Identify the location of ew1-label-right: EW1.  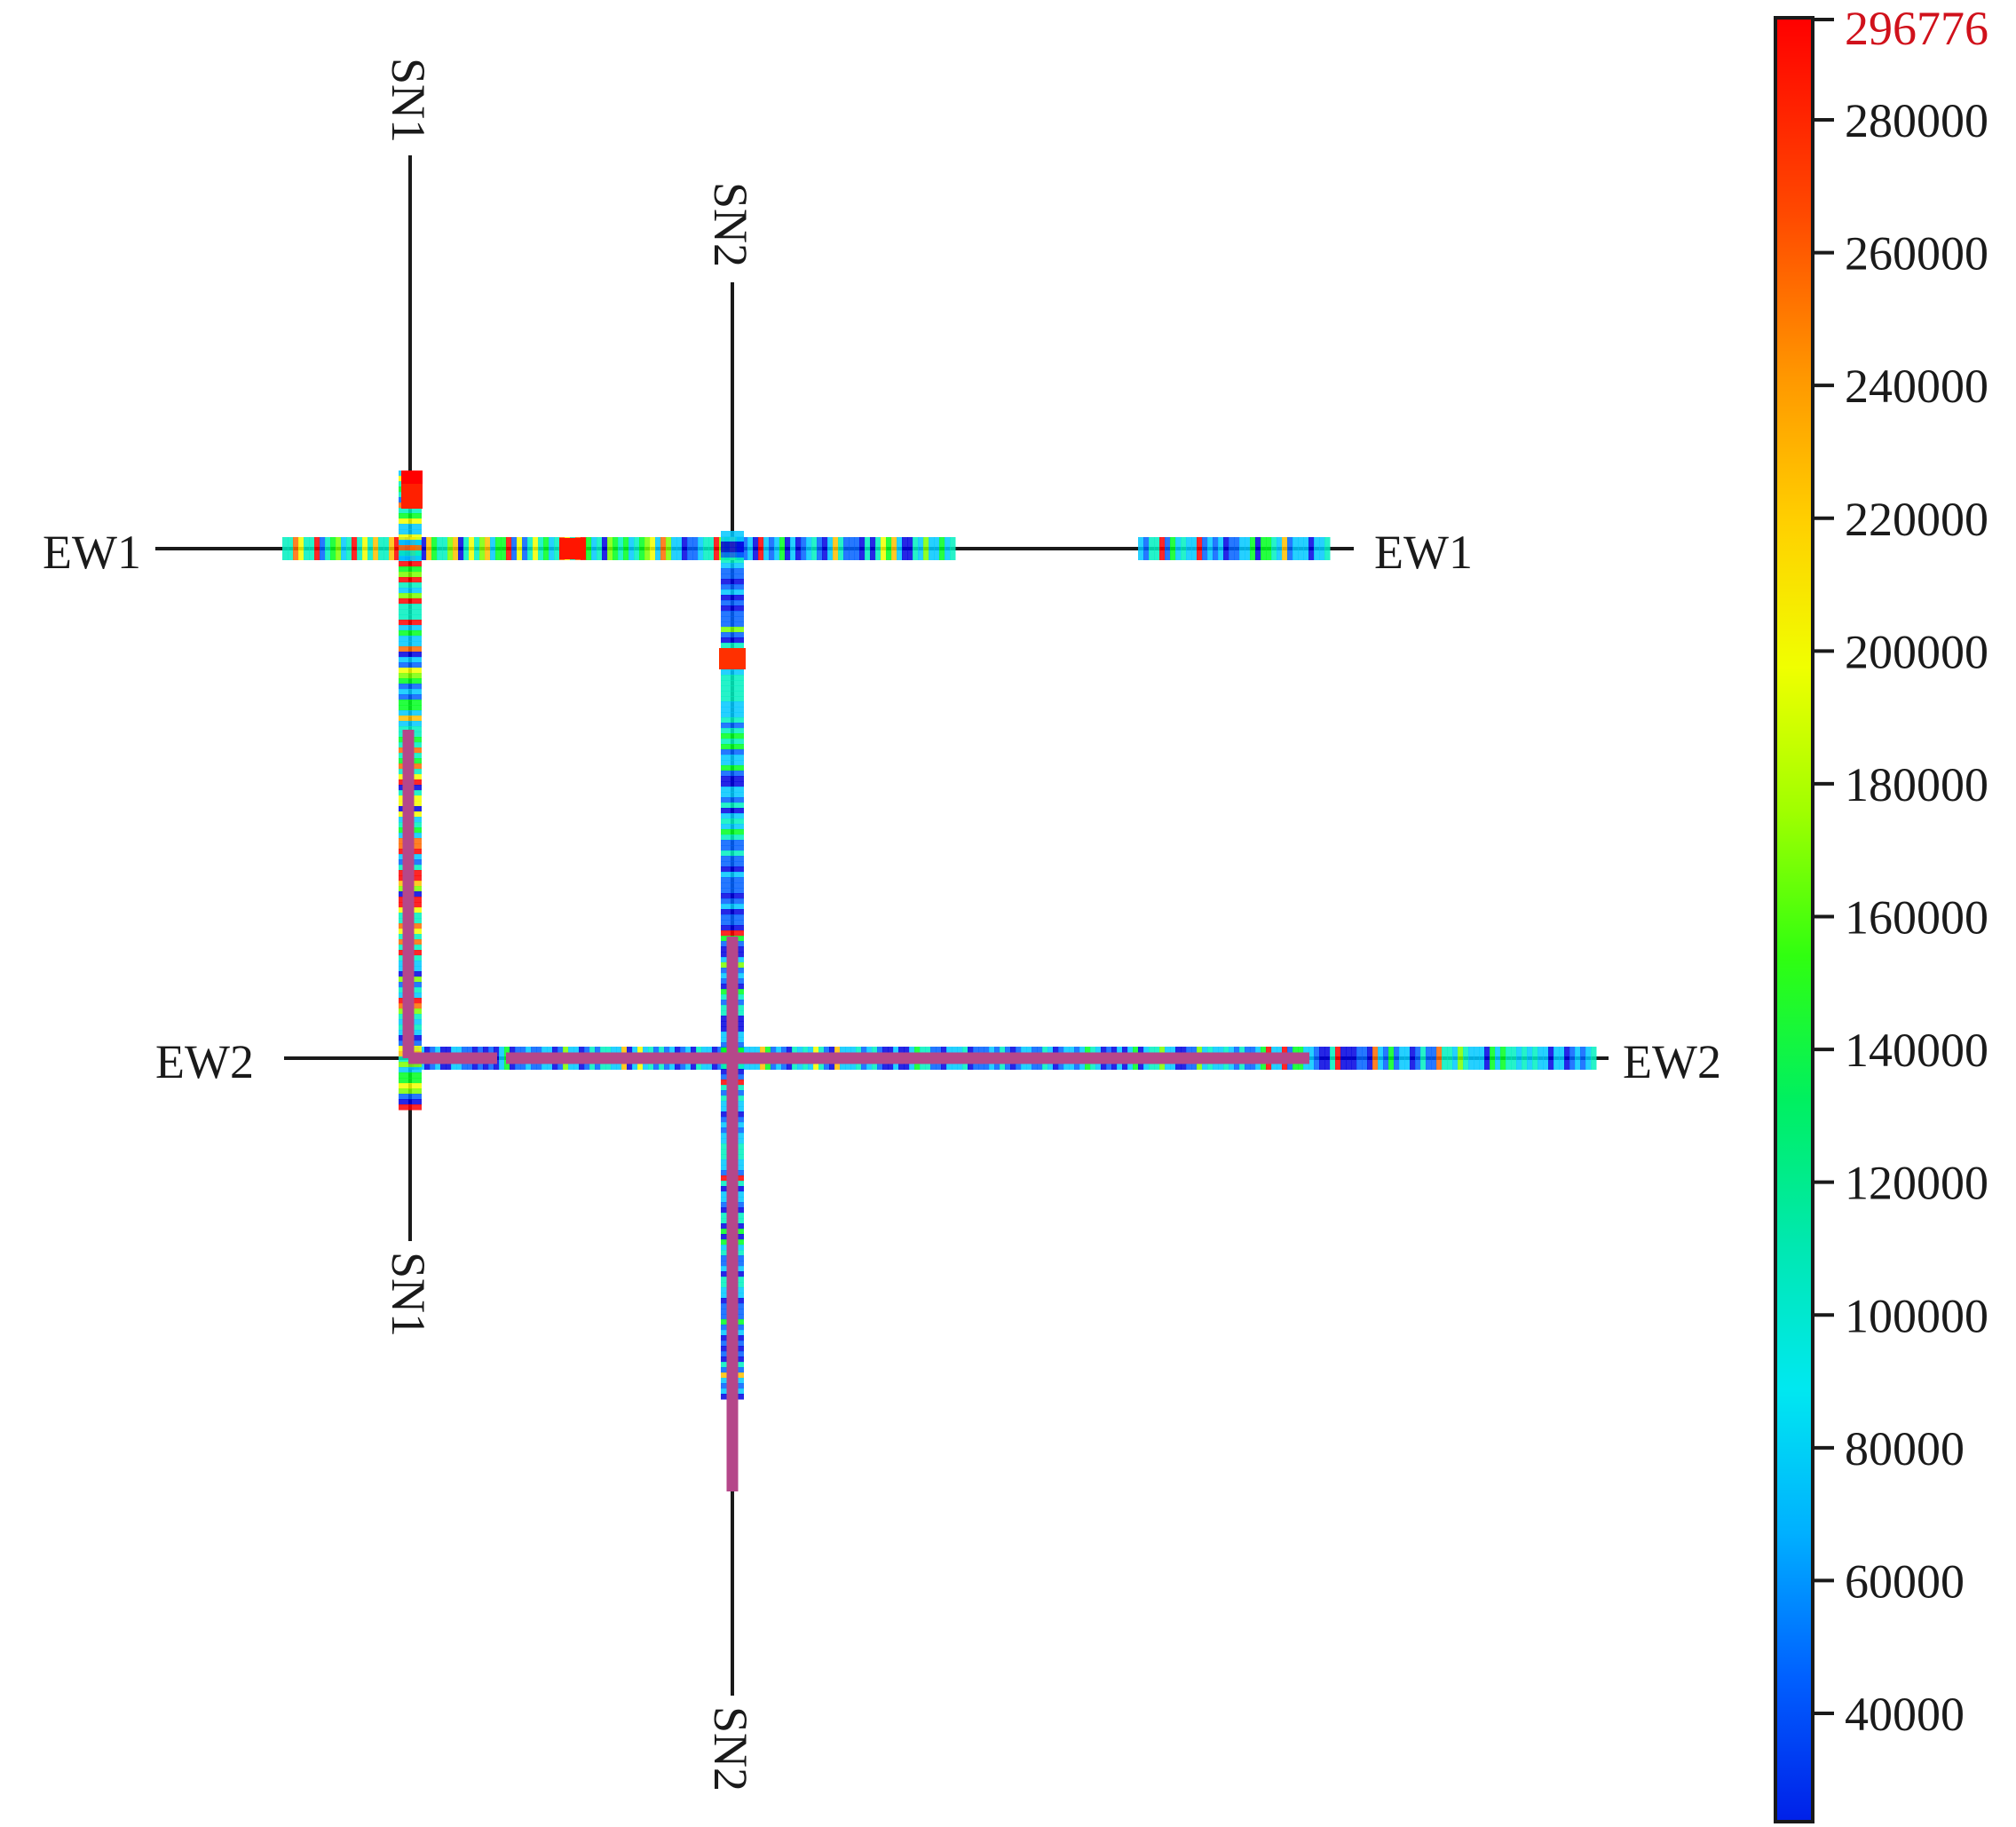
(1423, 552).